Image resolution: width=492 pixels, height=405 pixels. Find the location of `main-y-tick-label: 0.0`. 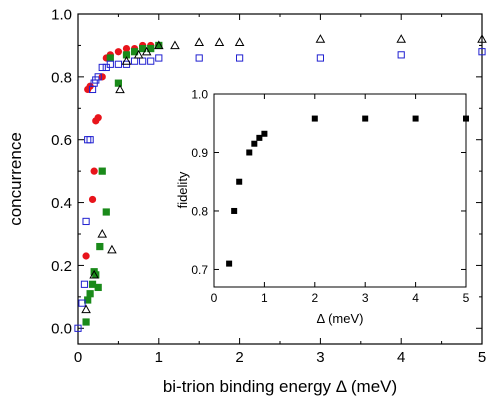

main-y-tick-label: 0.0 is located at coordinates (61, 329).